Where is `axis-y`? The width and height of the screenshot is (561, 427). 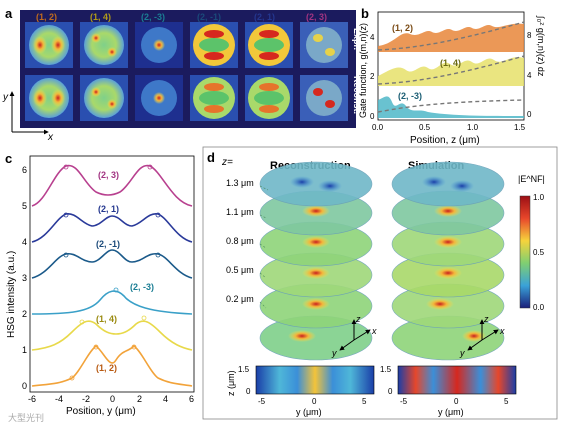 axis-y is located at coordinates (347, 345).